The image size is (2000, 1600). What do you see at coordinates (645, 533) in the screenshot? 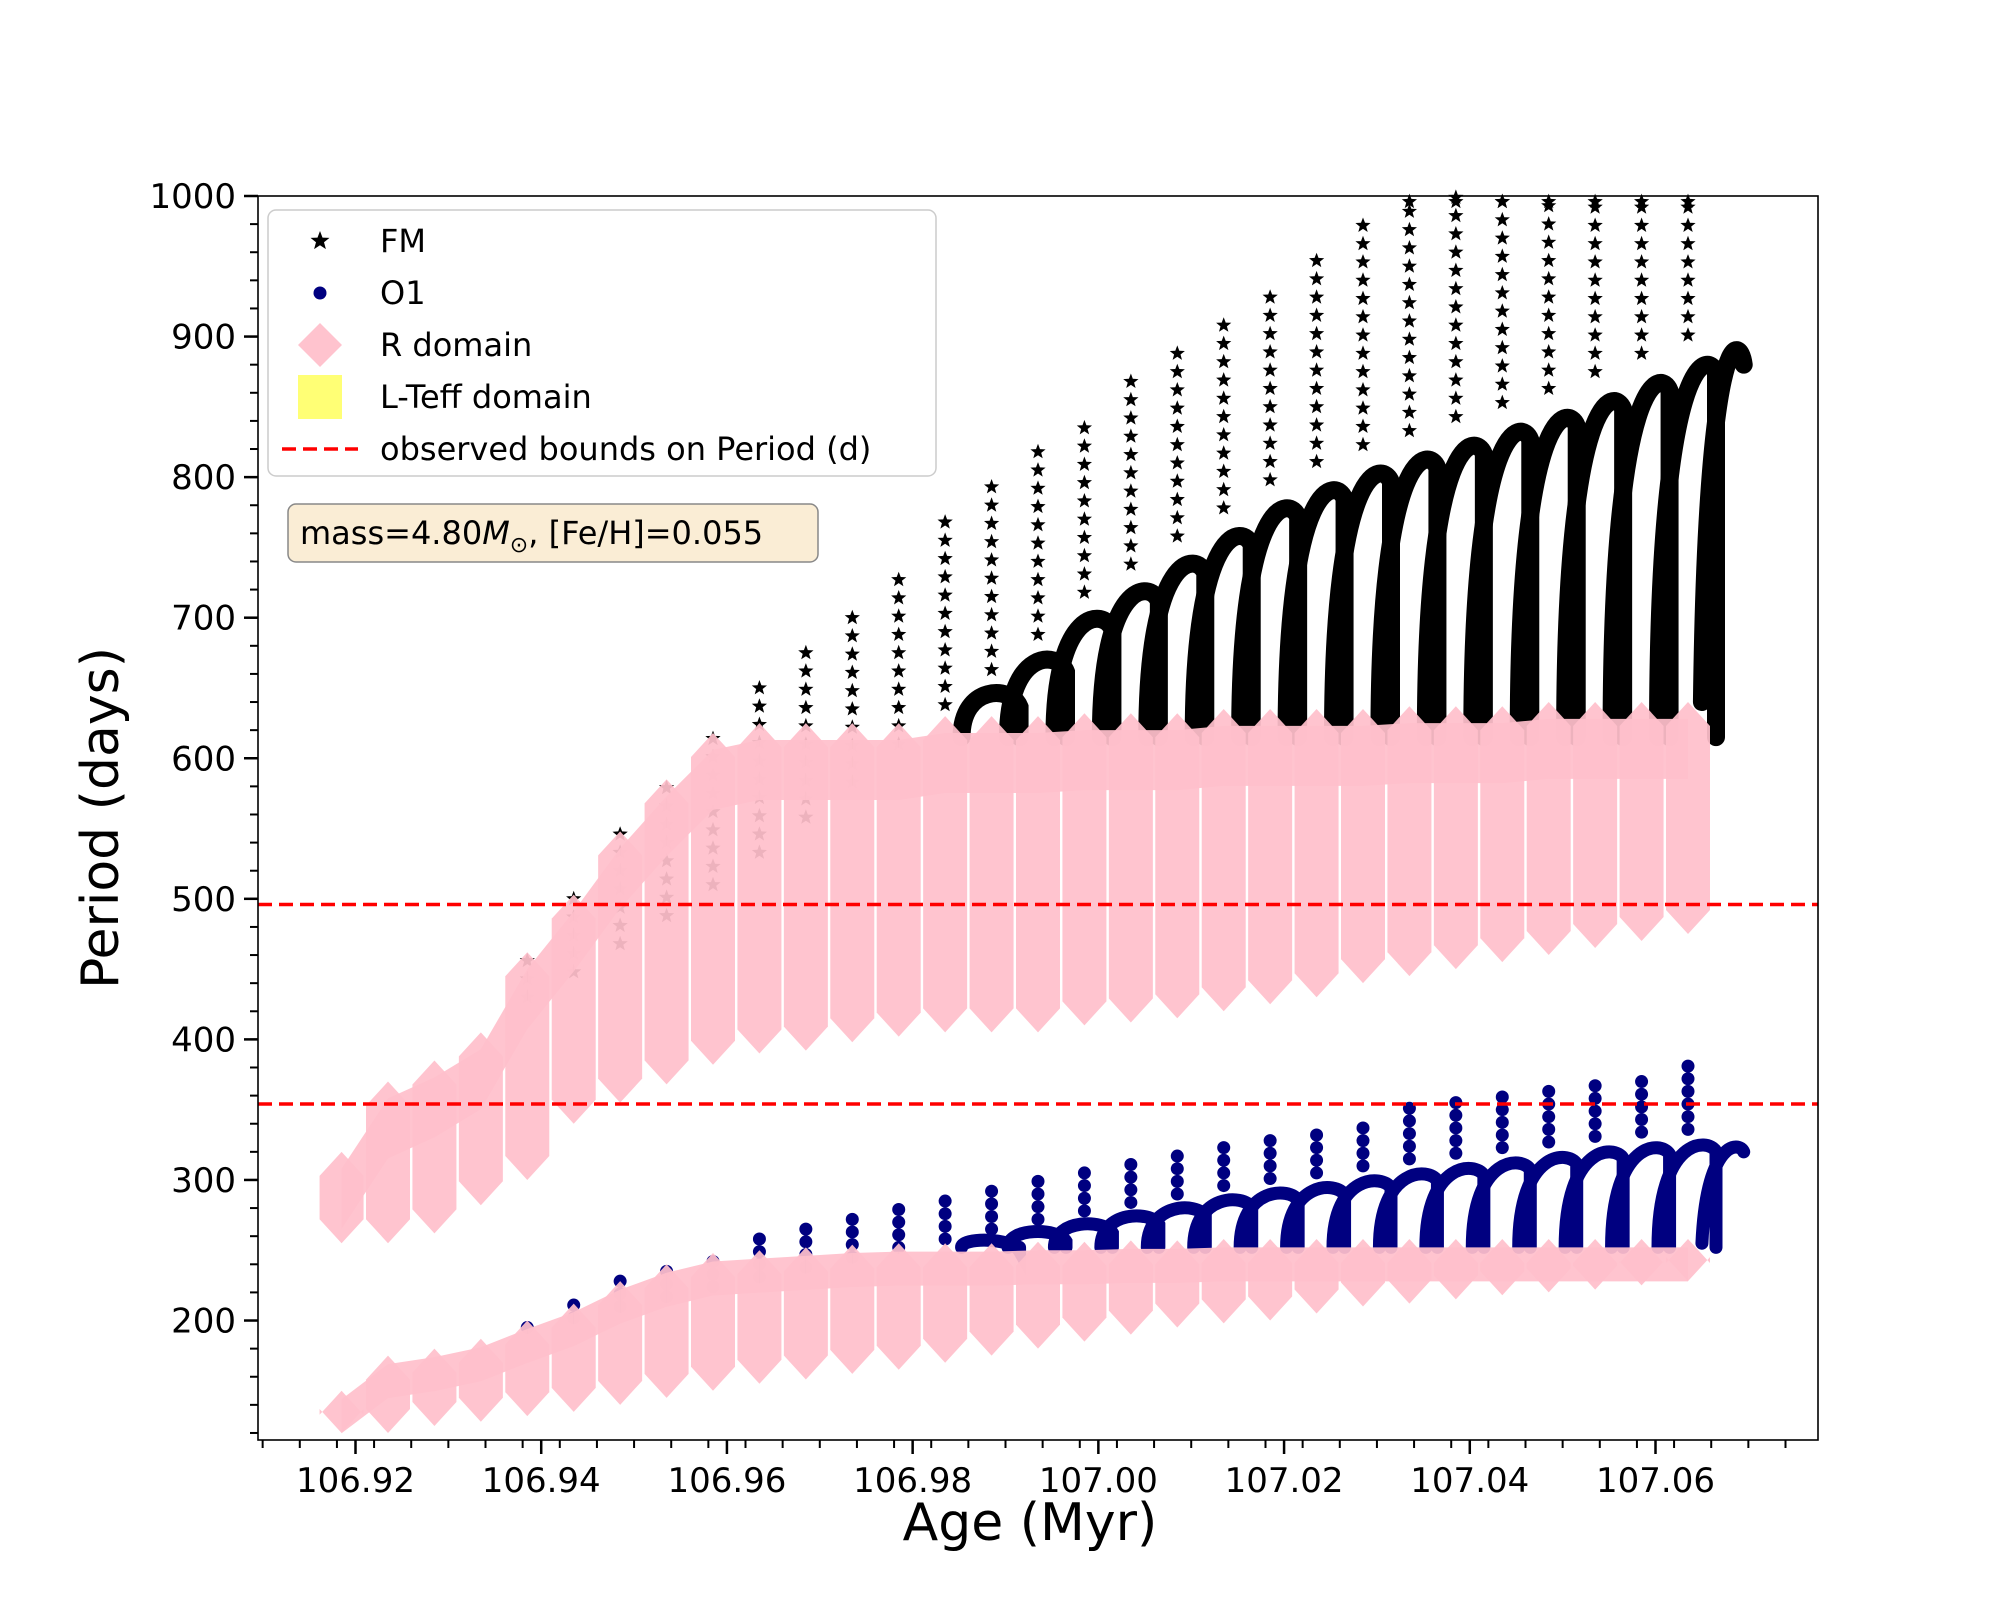
I see `annotation-suffix: , [Fe/H]=0.055` at bounding box center [645, 533].